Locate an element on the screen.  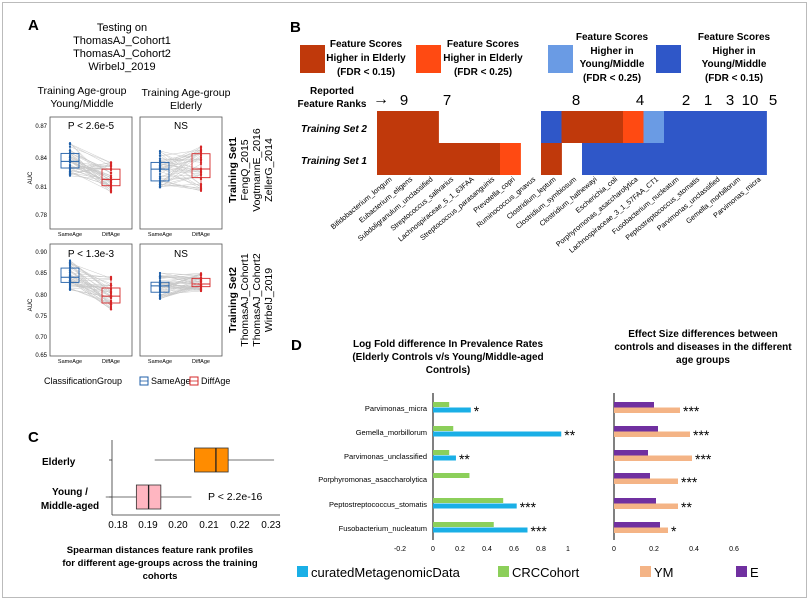
panel-d-letter: D is located at coordinates (296, 345).